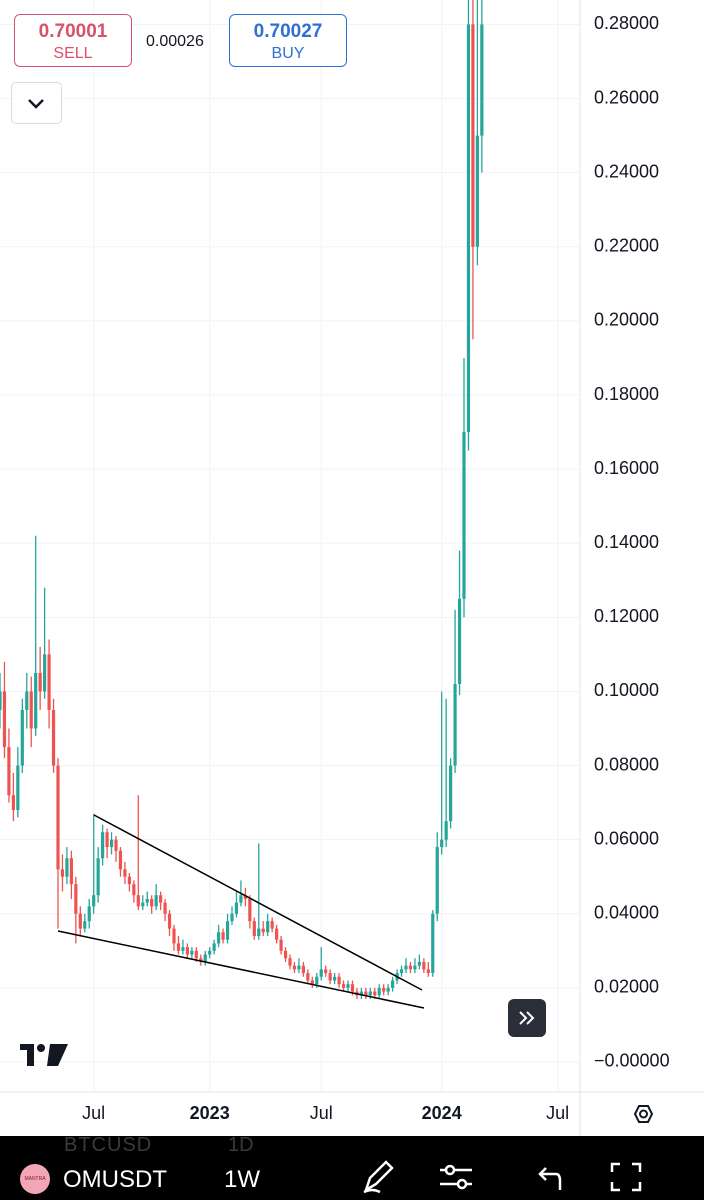  I want to click on chevron-icon, so click(36, 104).